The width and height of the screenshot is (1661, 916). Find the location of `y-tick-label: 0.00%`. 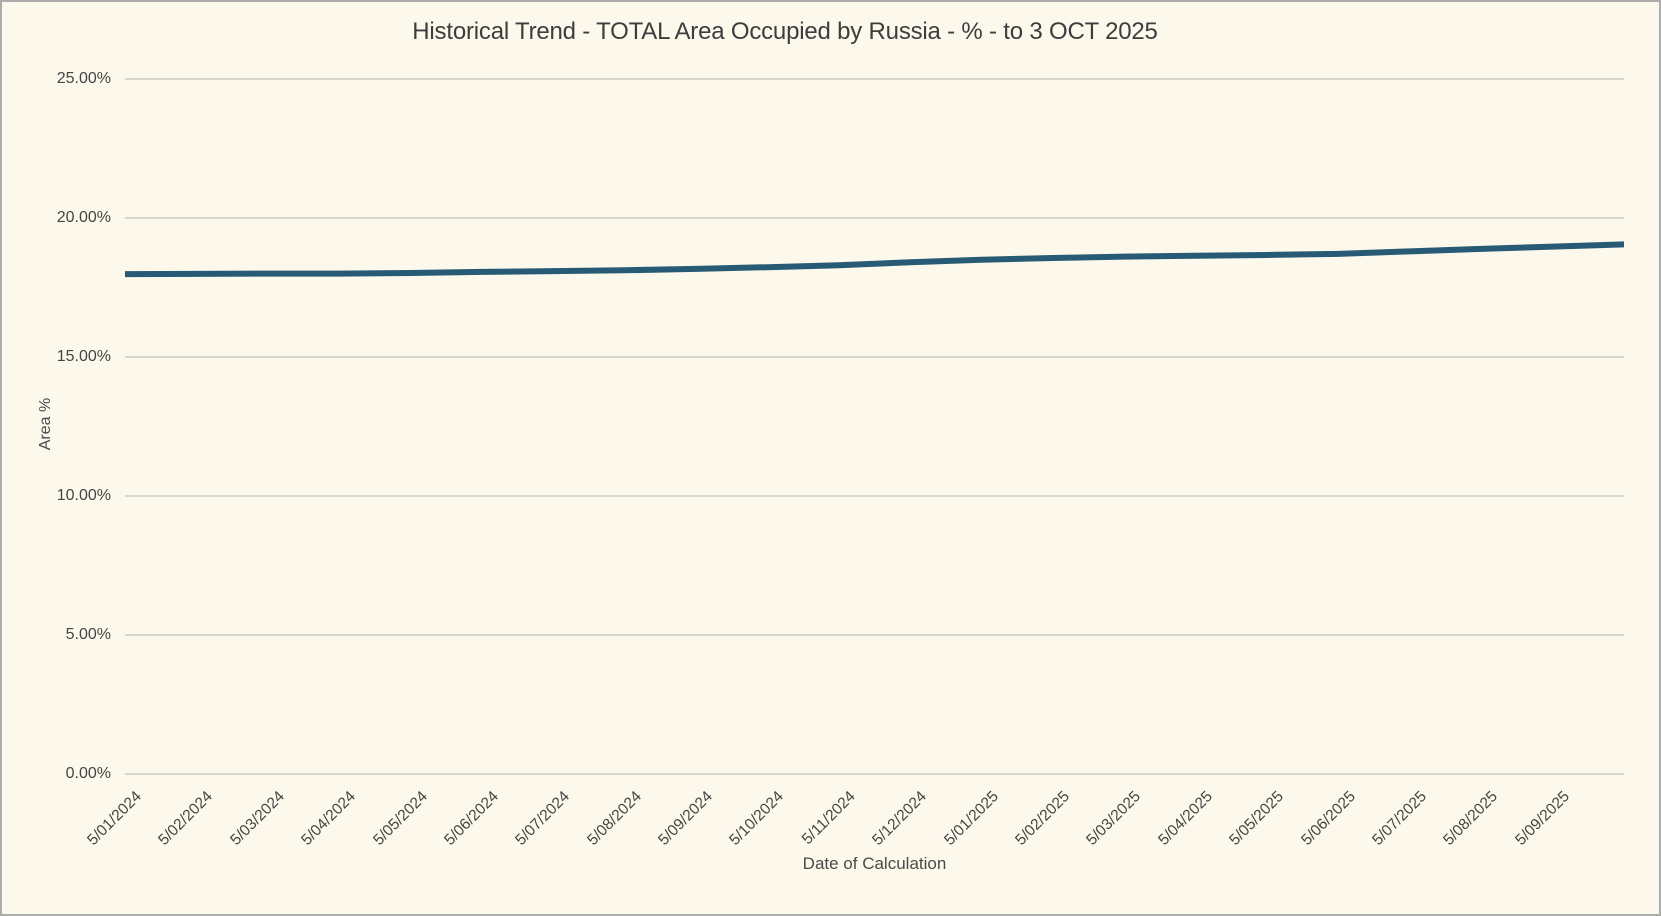

y-tick-label: 0.00% is located at coordinates (88, 773).